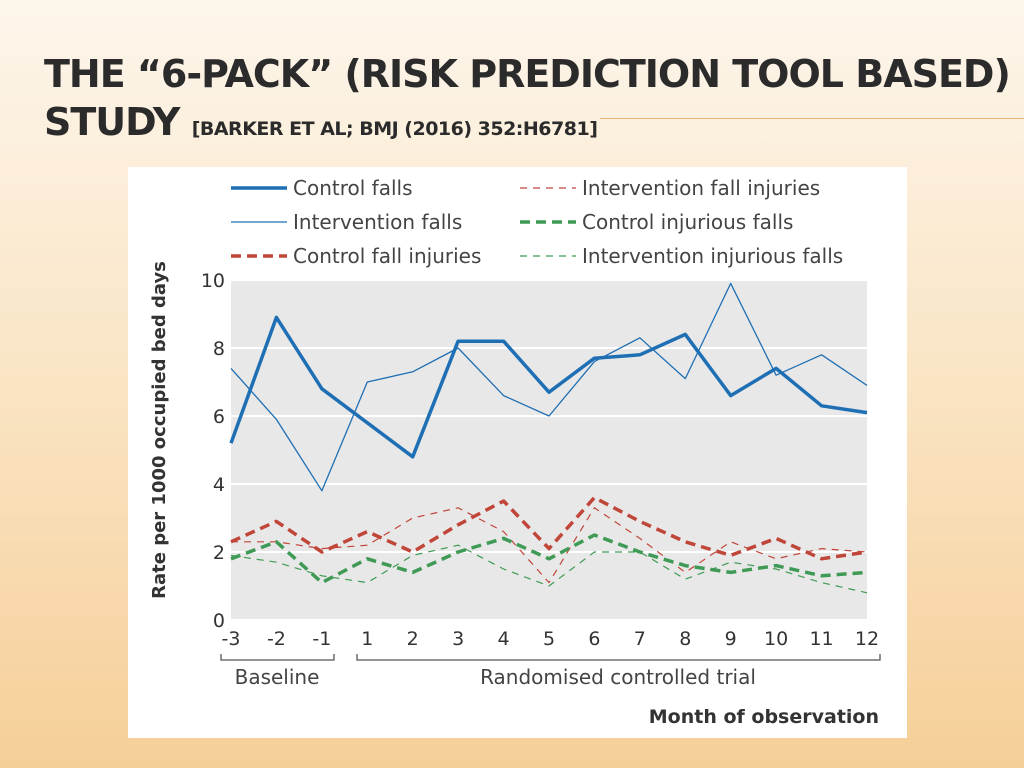 This screenshot has height=768, width=1024. I want to click on y-tick-label: 4, so click(219, 485).